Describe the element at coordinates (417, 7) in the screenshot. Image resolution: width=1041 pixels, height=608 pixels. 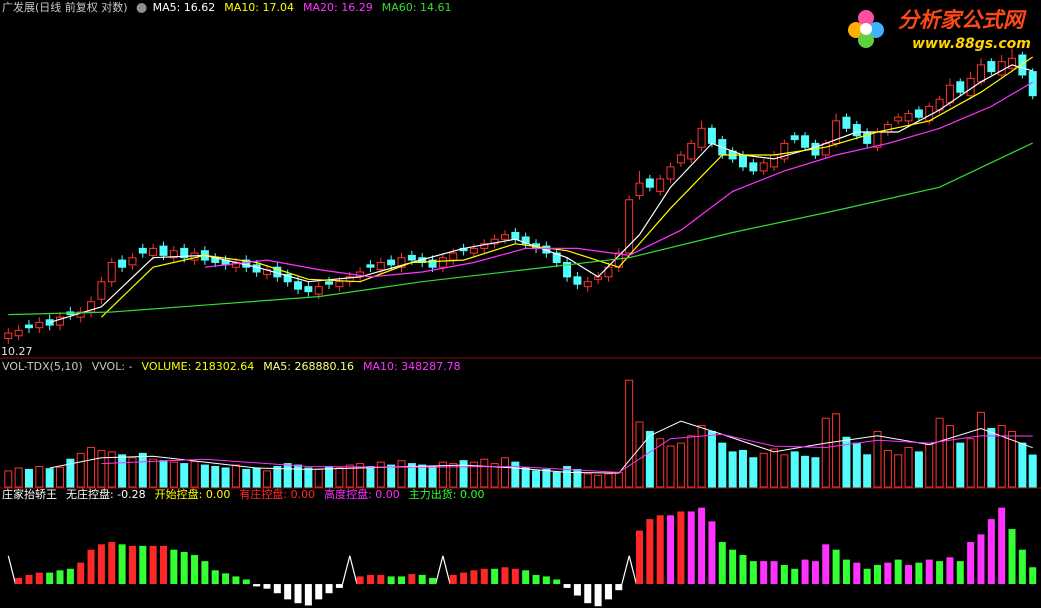
I see `legend-label: MA60: 14.61` at that location.